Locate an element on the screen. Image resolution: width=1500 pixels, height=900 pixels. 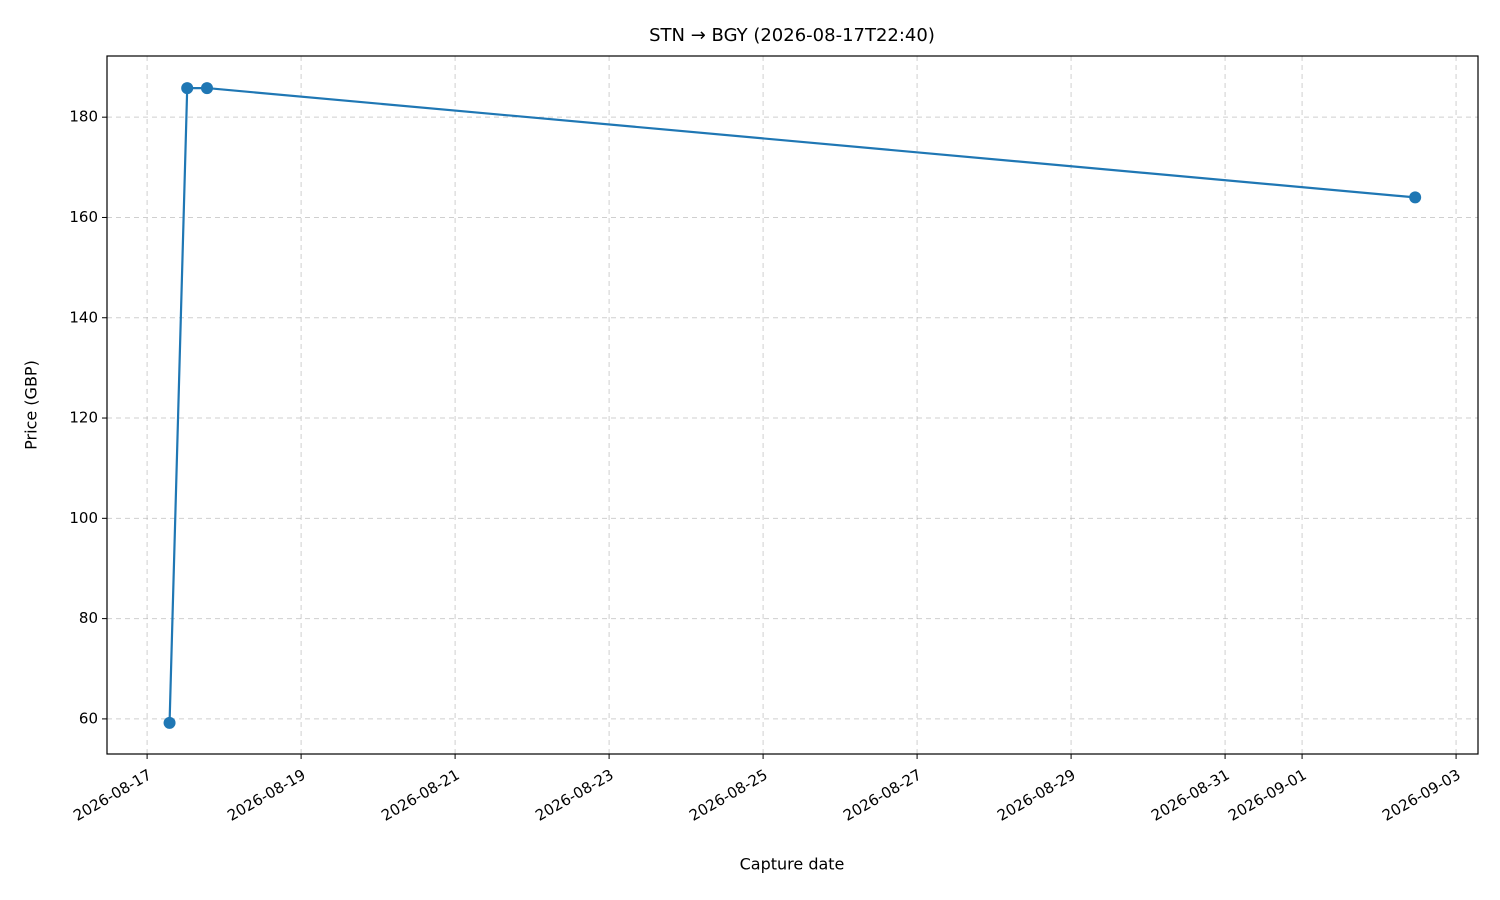
y-tick-label: 100 is located at coordinates (83, 518).